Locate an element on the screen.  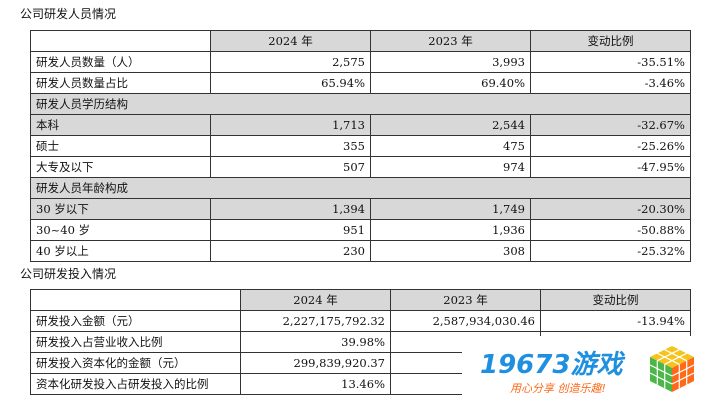
table-row: 本科 1,713 2,544 -32.67% is located at coordinates (360, 125).